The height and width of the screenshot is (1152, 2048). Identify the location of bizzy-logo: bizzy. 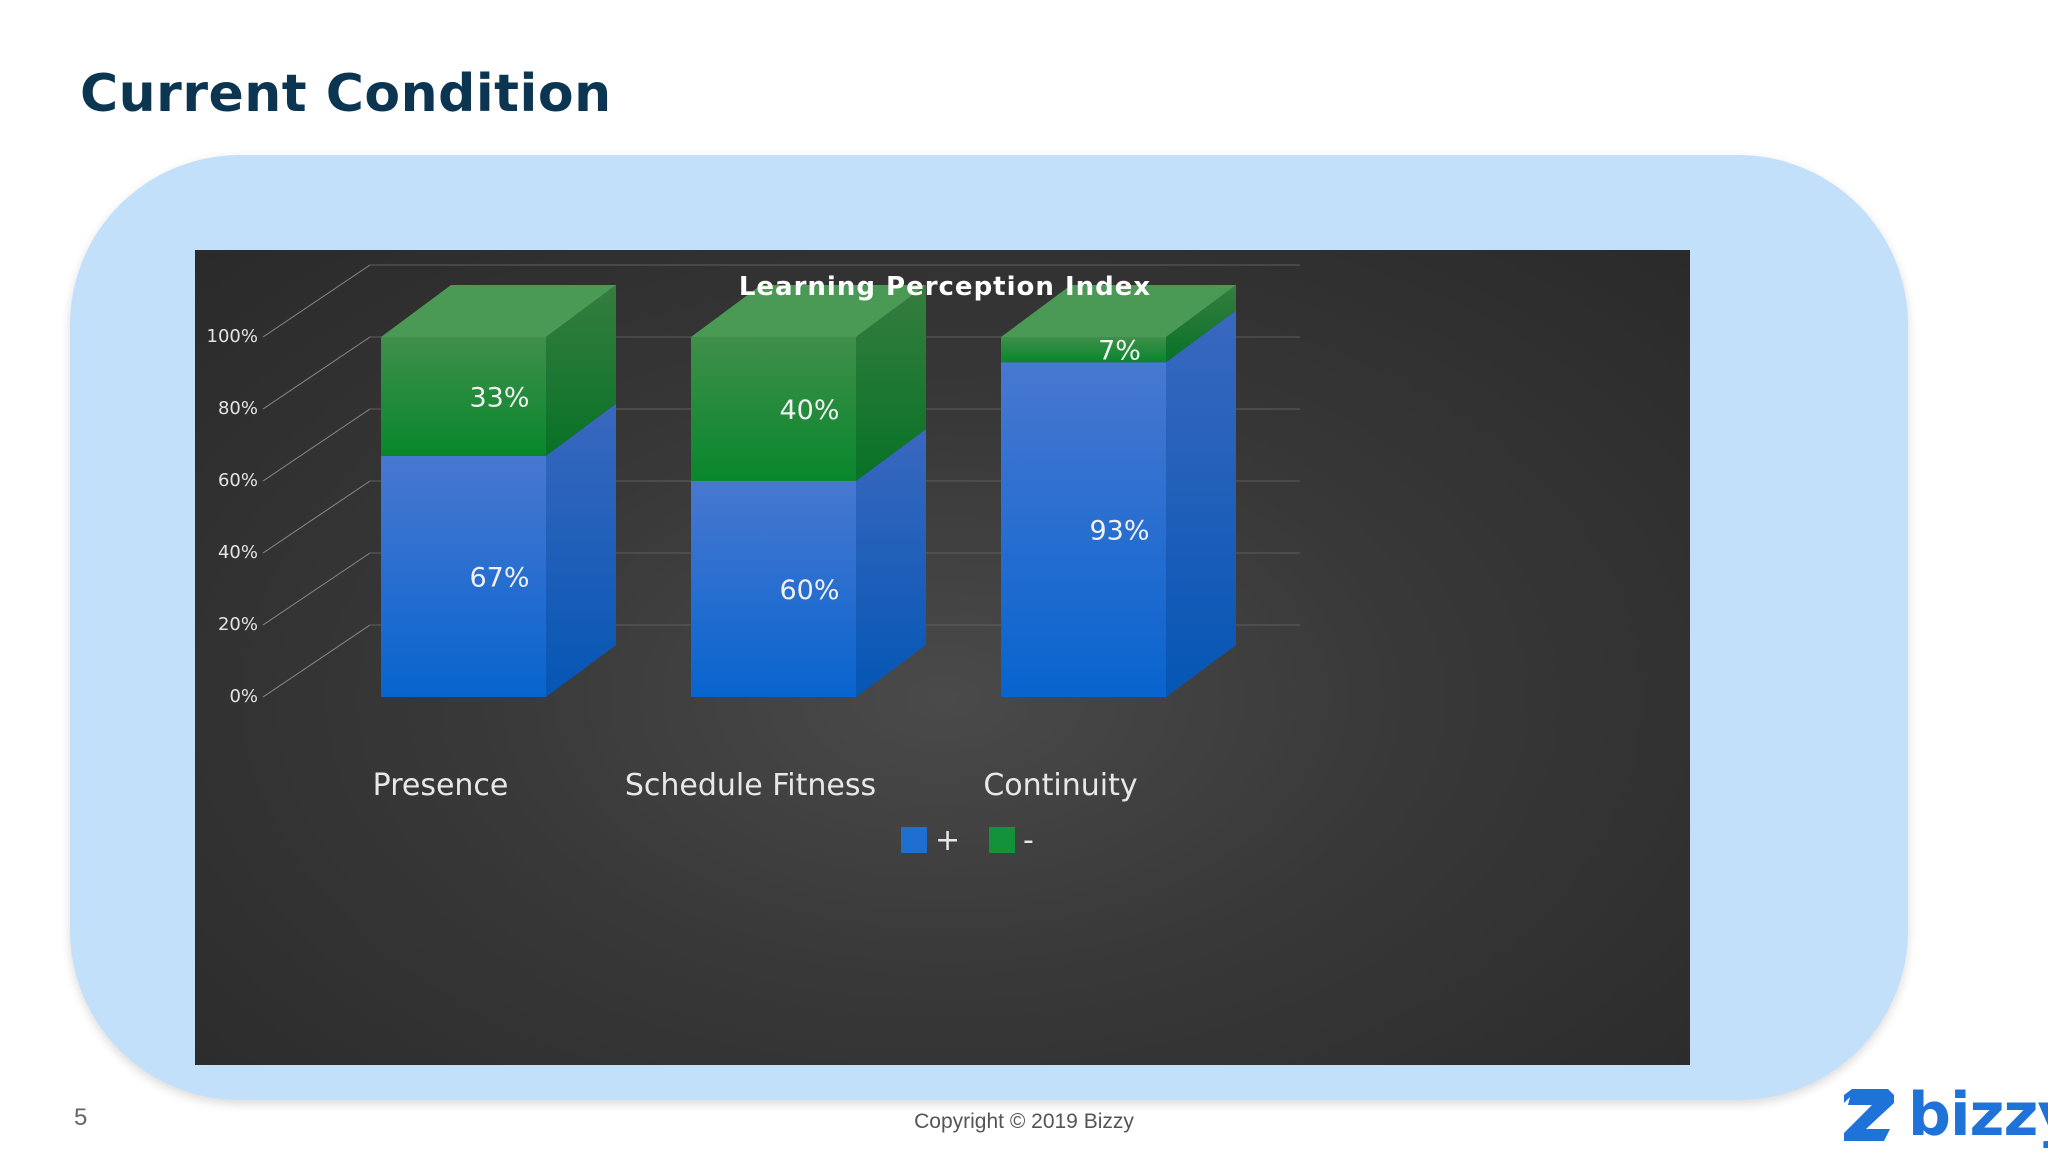
(1943, 1115).